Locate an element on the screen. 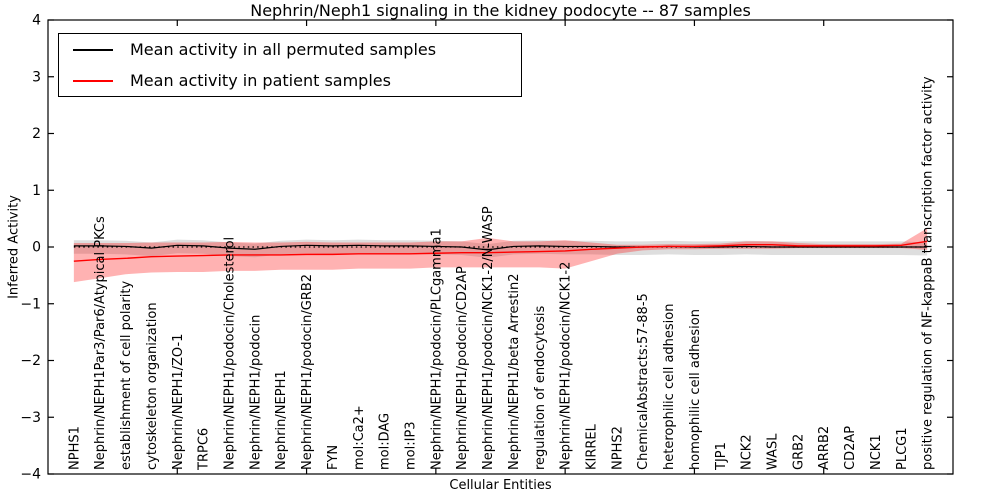 Image resolution: width=1000 pixels, height=500 pixels. patient-confidence-band is located at coordinates (500, 255).